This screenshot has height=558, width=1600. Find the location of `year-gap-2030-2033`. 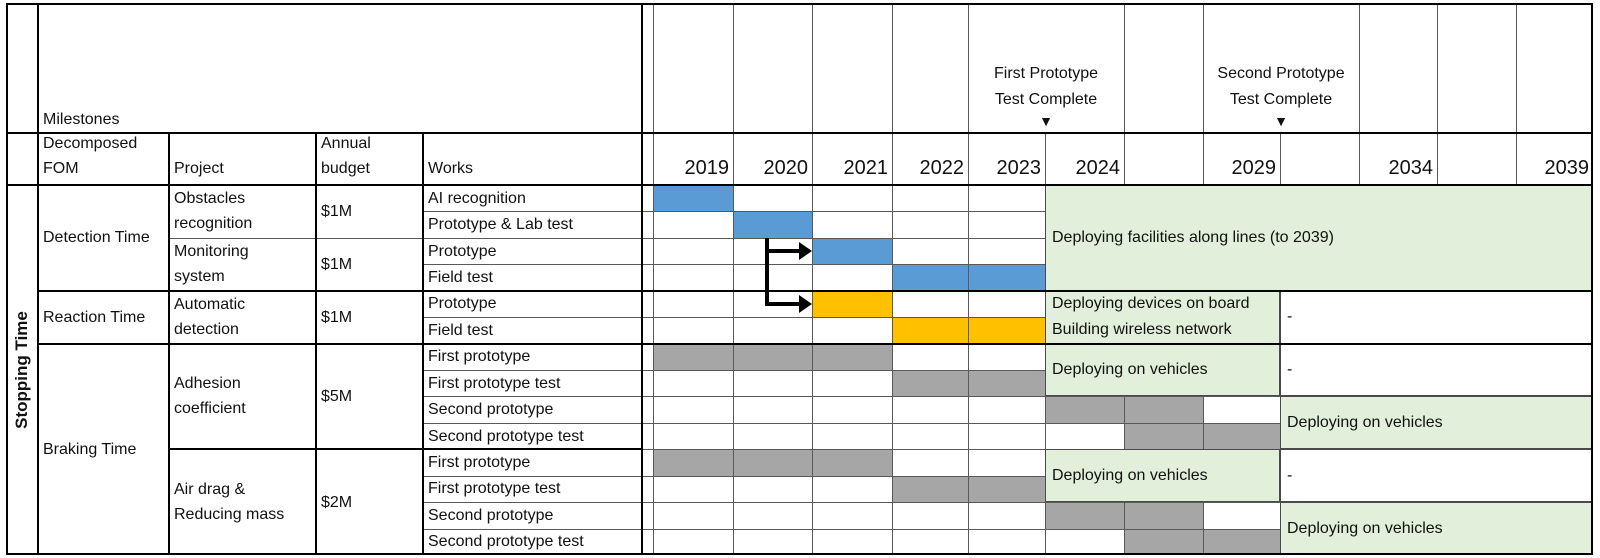

year-gap-2030-2033 is located at coordinates (1319, 159).